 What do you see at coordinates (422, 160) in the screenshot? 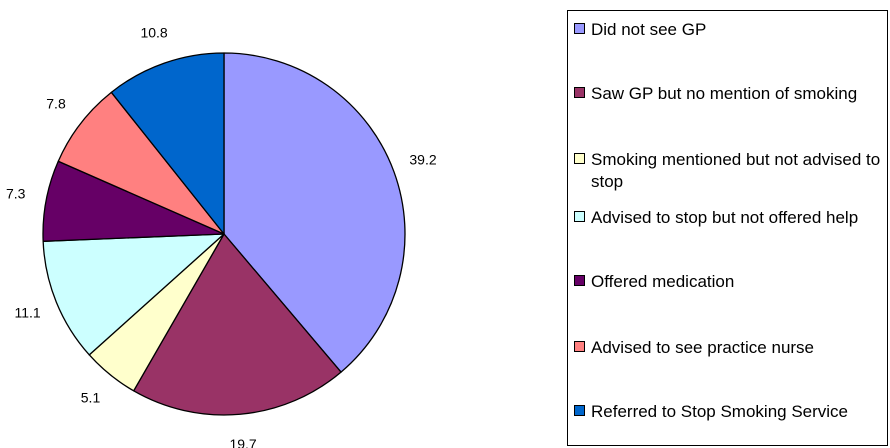
I see `data-label: 39.2` at bounding box center [422, 160].